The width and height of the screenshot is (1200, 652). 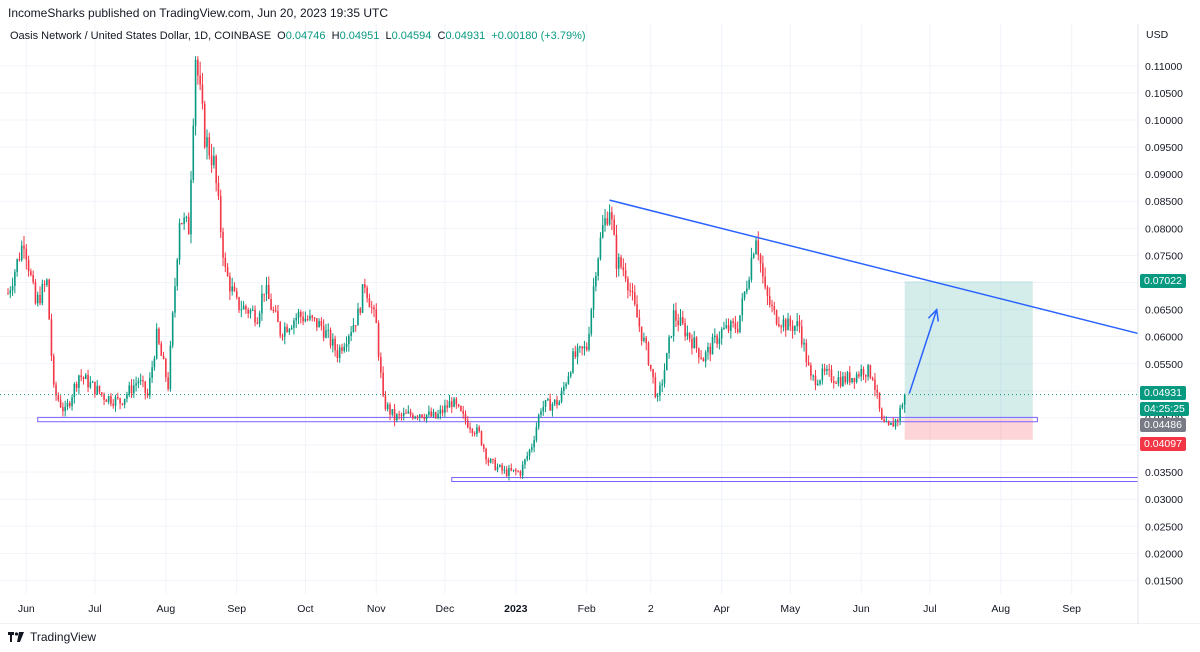 What do you see at coordinates (465, 36) in the screenshot?
I see `close-value: 0.04931` at bounding box center [465, 36].